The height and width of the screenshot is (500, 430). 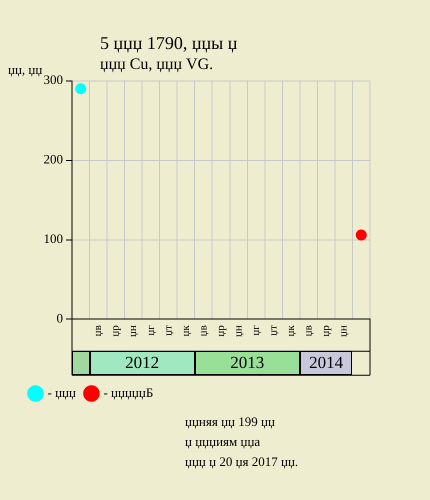 I want to click on y-axis-title: џџ, џџ, so click(x=25, y=70).